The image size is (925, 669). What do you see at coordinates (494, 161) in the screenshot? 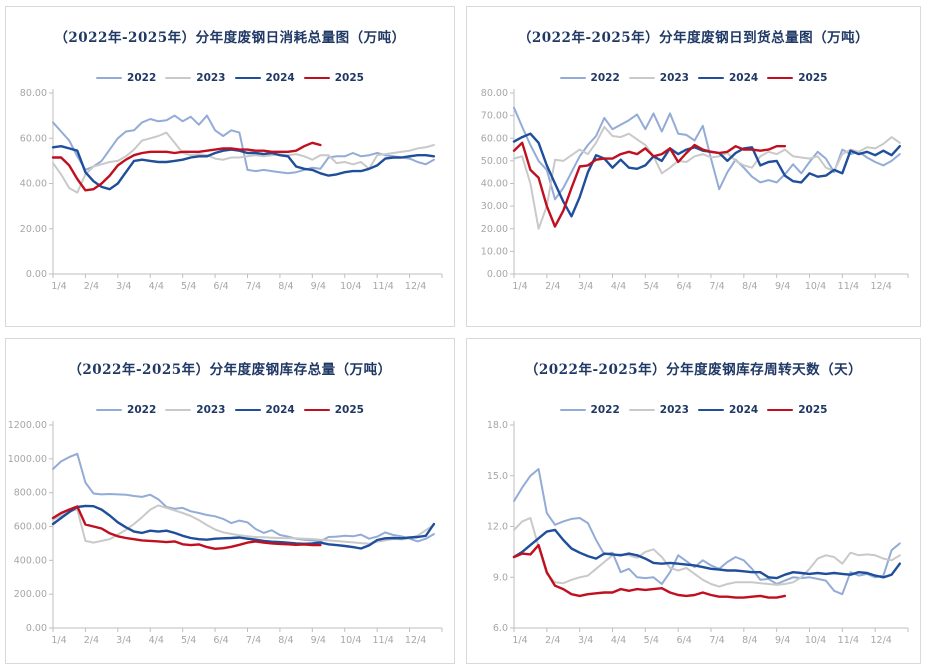
I see `y-tick-label: 50.00` at bounding box center [494, 161].